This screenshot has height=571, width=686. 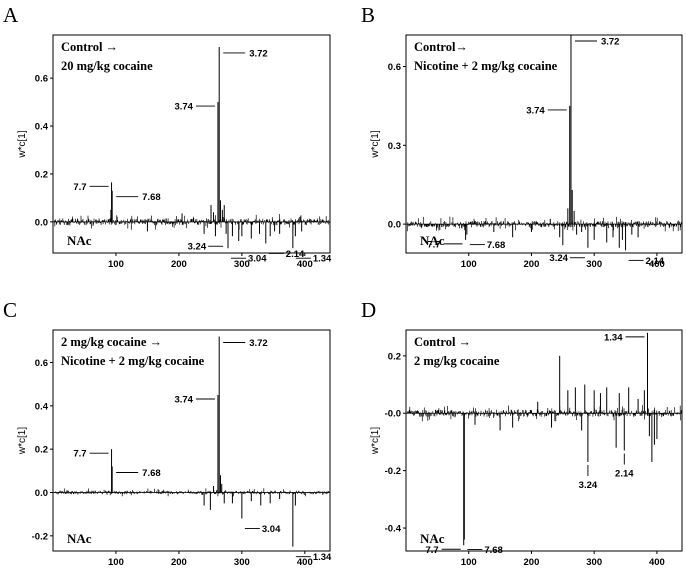 I want to click on panel-title-line: 2 mg/kg cocaine →, so click(x=111, y=342).